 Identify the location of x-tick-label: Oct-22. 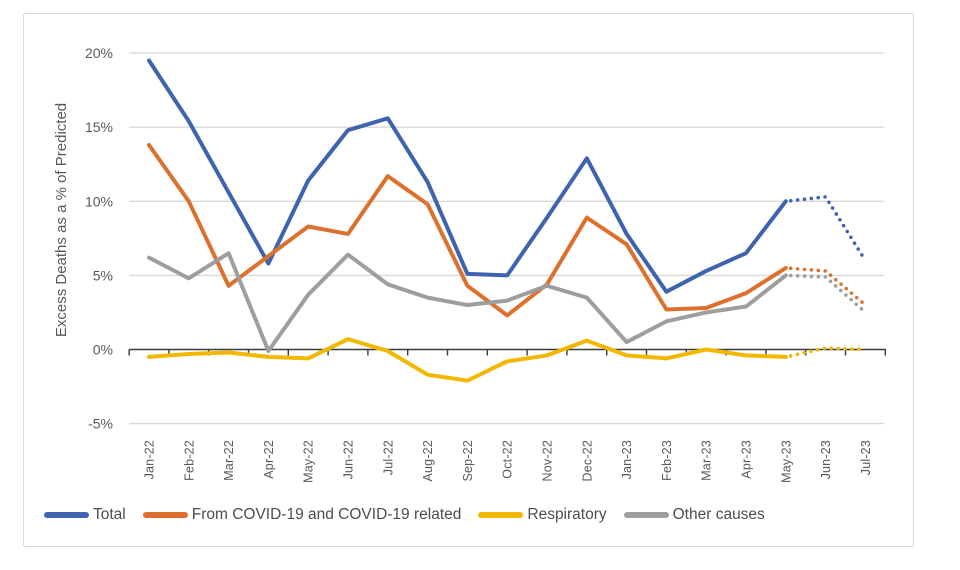
(508, 459).